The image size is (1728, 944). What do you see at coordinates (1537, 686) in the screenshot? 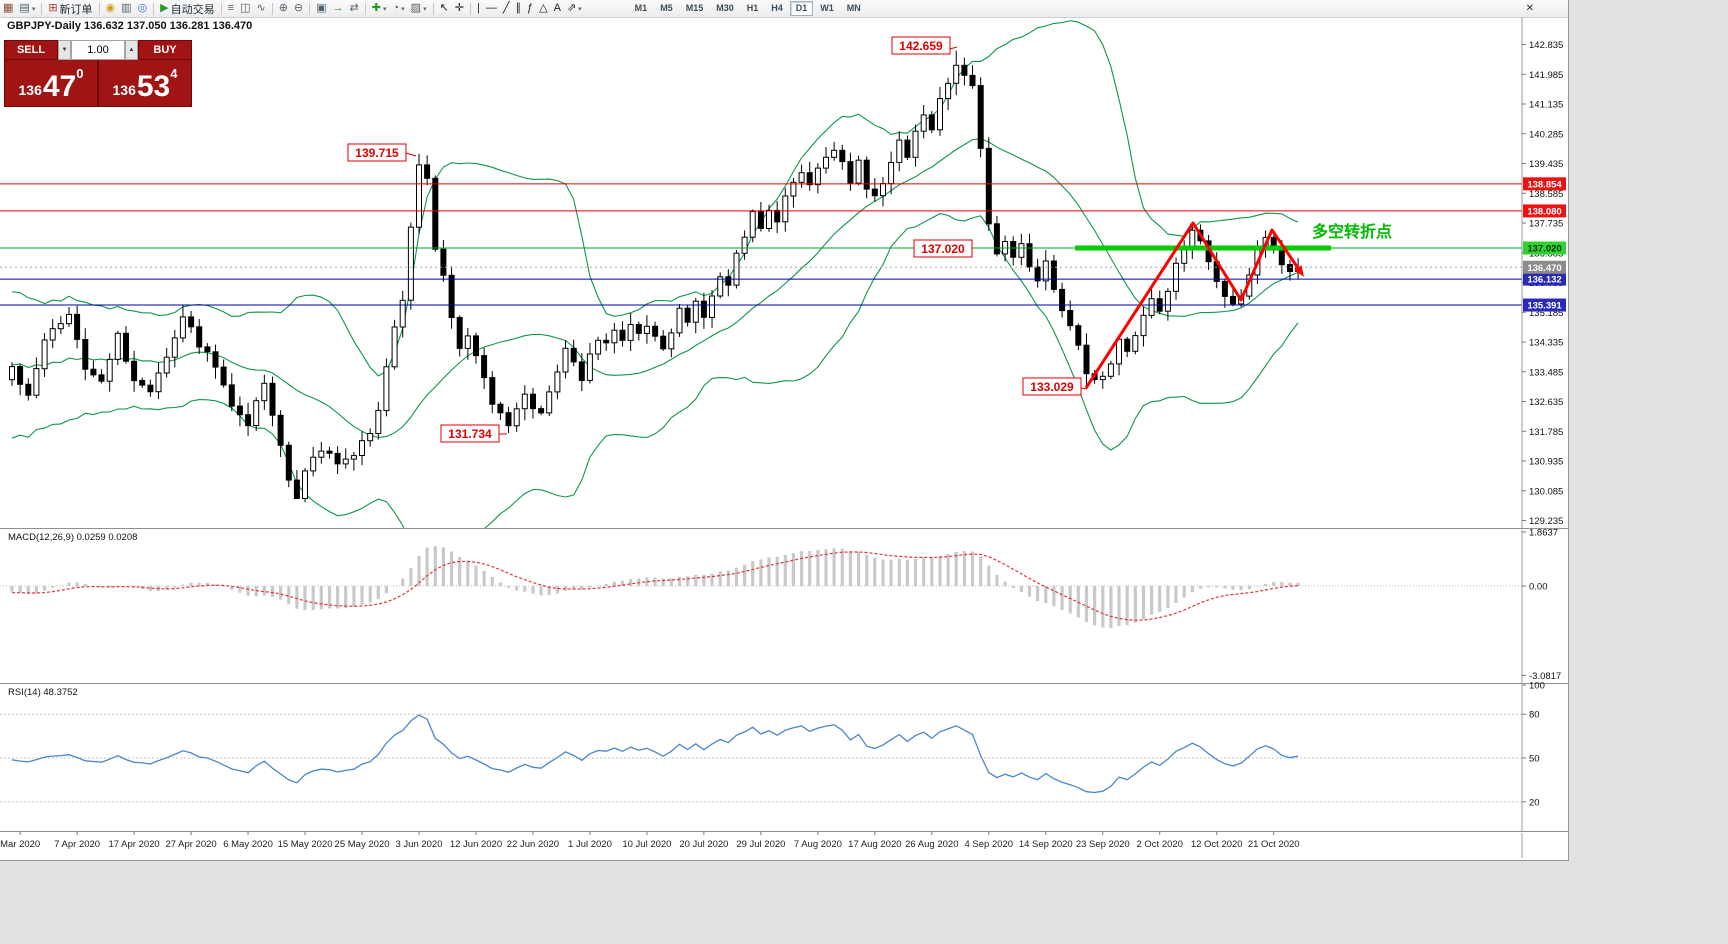
I see `rsi-axis-label: 100` at bounding box center [1537, 686].